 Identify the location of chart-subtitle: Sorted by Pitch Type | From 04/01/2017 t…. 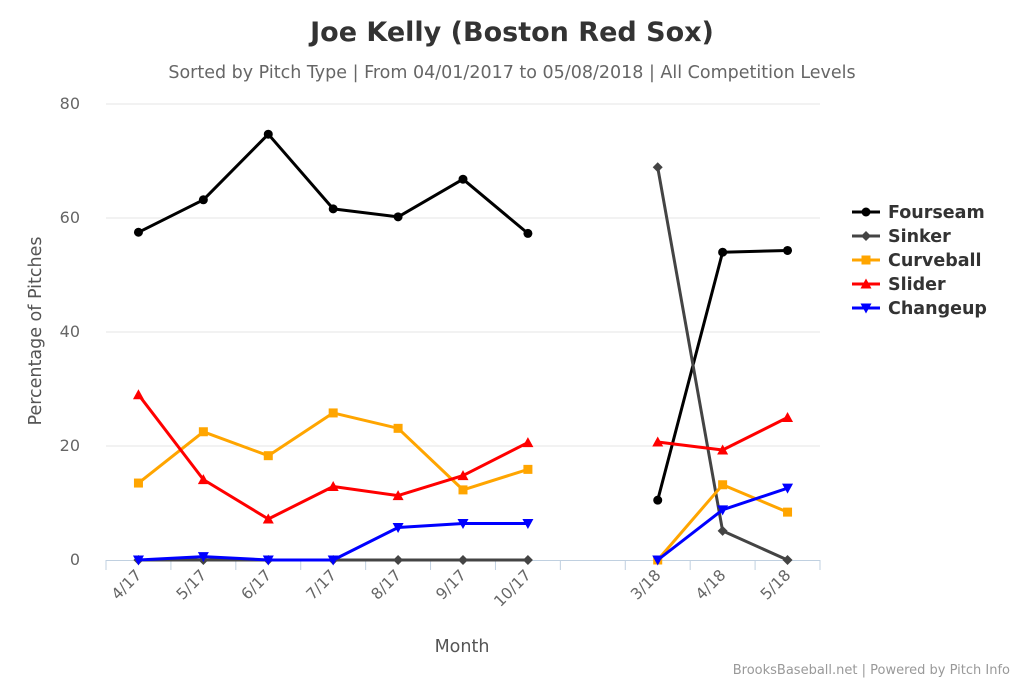
(511, 73).